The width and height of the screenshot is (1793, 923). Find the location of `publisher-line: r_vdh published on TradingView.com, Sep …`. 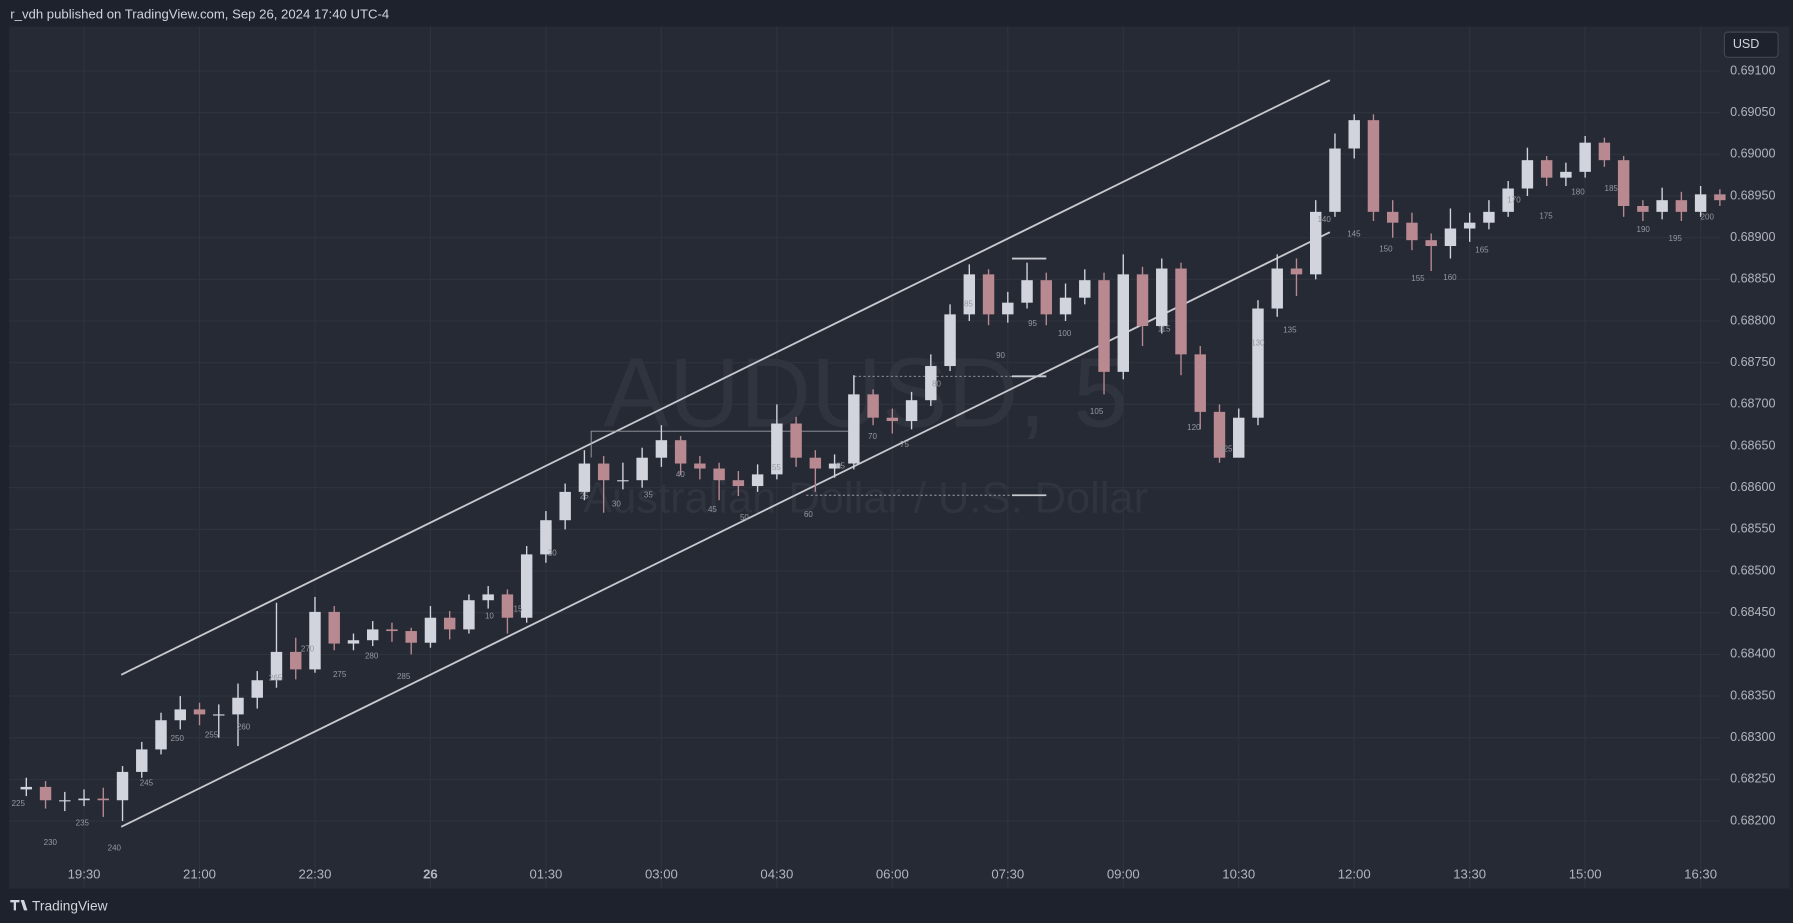

publisher-line: r_vdh published on TradingView.com, Sep … is located at coordinates (199, 13).